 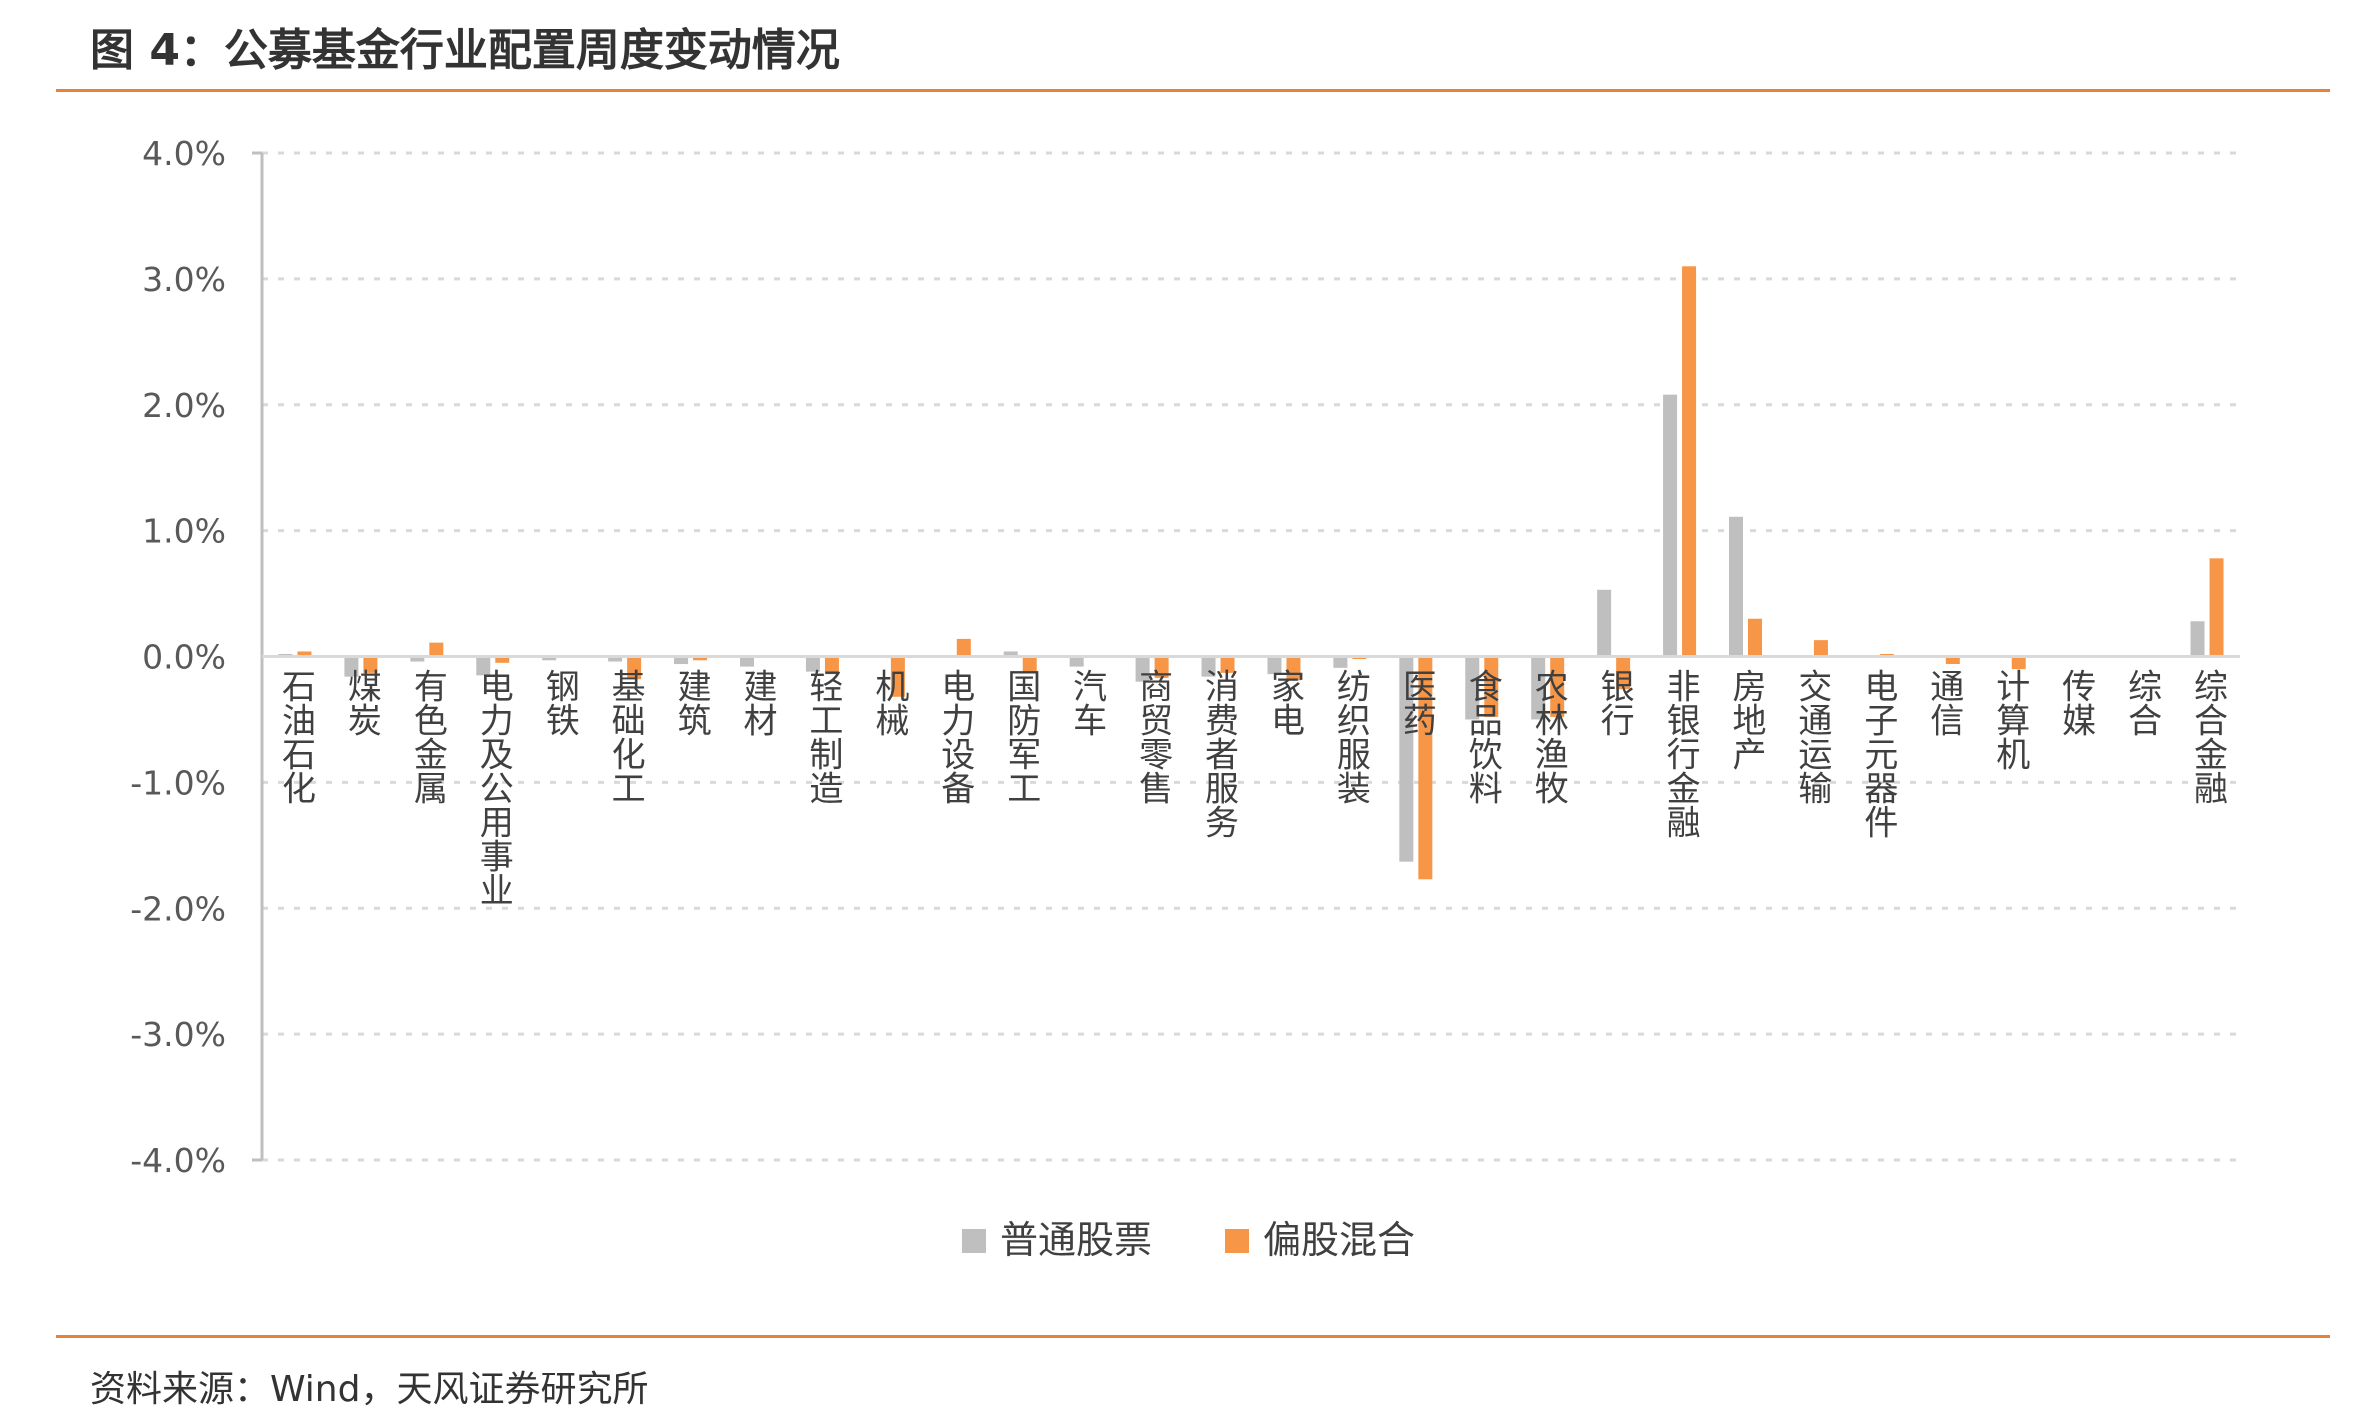 What do you see at coordinates (1684, 756) in the screenshot?
I see `x-tick-label: 非银行金融` at bounding box center [1684, 756].